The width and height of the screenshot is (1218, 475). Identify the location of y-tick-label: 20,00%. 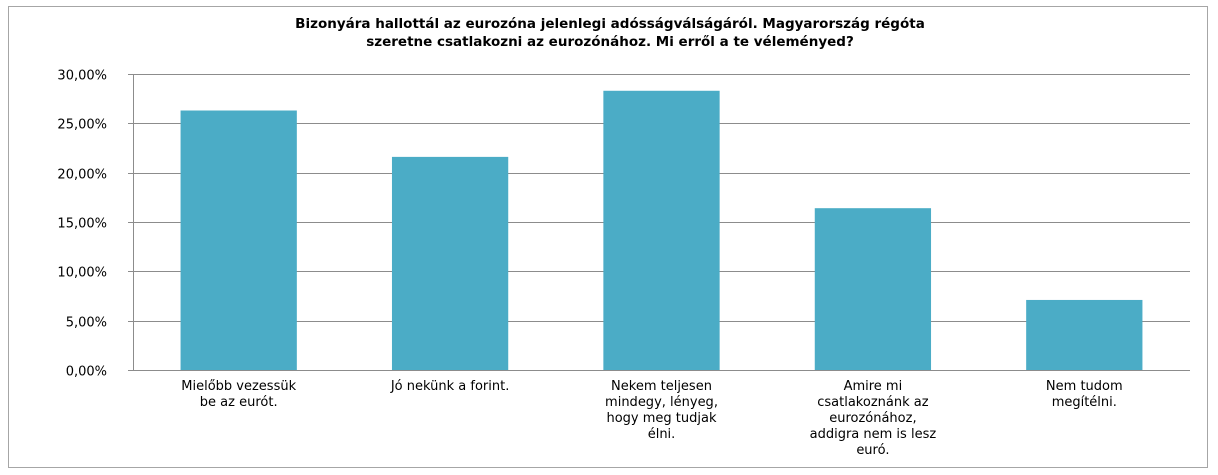
(82, 175).